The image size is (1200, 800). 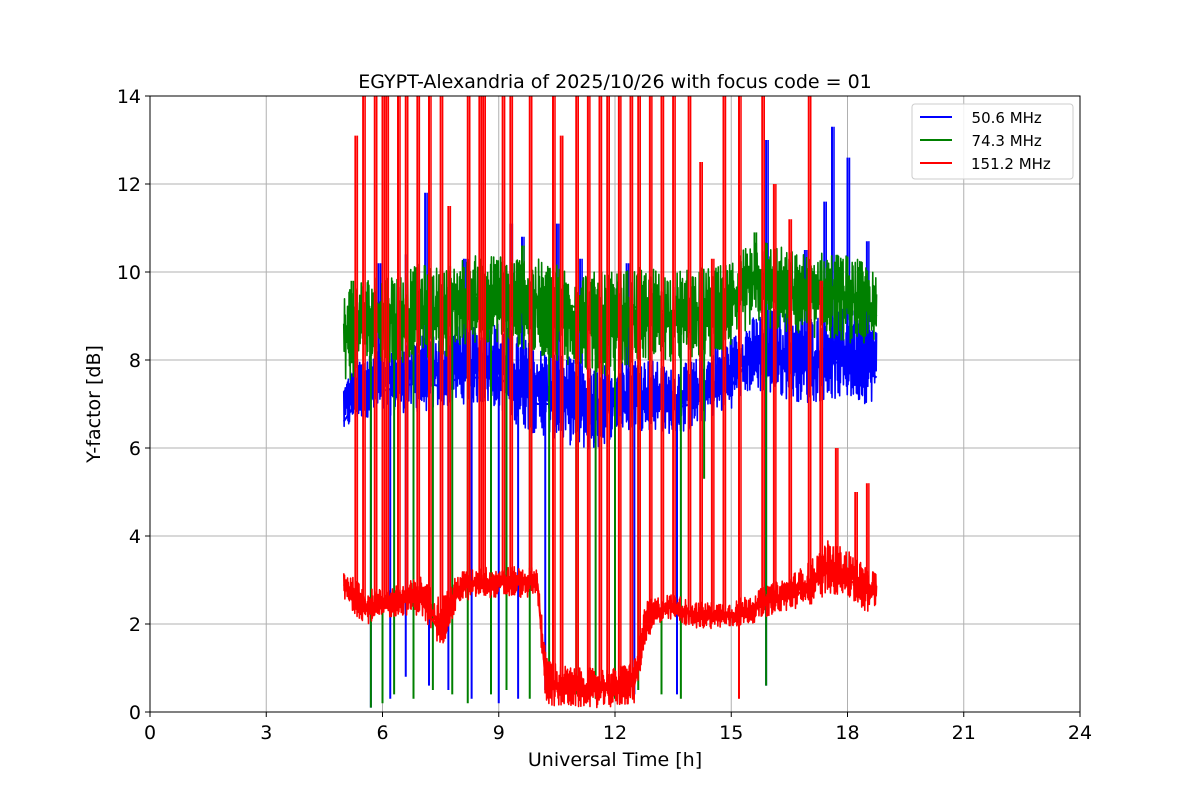 I want to click on y-tick-label: 8, so click(x=135, y=361).